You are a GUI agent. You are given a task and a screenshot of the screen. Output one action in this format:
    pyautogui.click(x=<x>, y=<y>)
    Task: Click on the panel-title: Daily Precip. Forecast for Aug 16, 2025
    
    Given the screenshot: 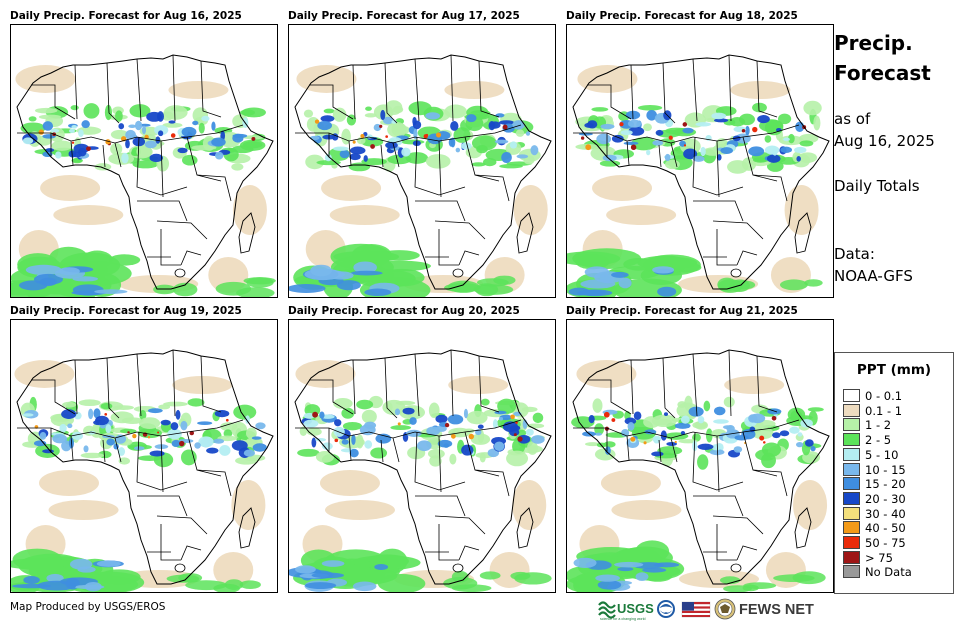 What is the action you would take?
    pyautogui.click(x=126, y=16)
    